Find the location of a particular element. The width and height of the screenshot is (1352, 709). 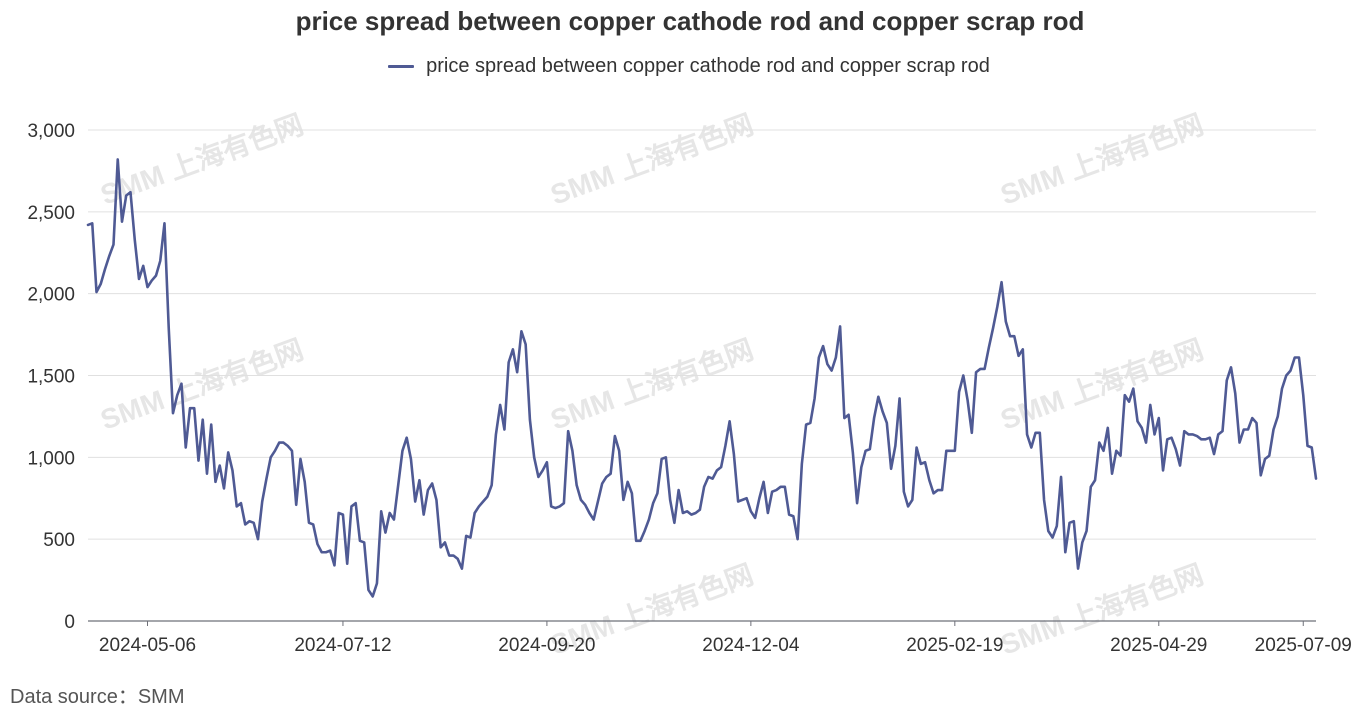

x-tick-label: 2024-09-20 is located at coordinates (546, 645).